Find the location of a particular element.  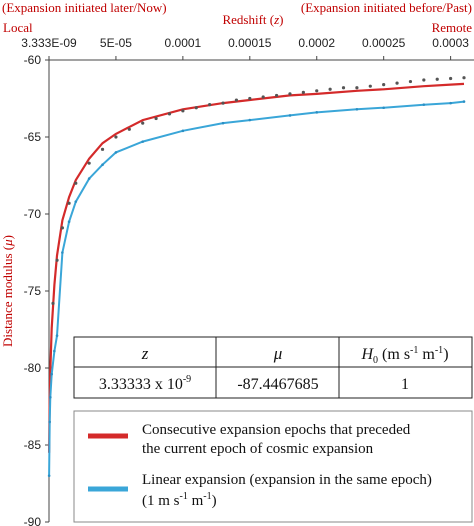

table-cell-h0: 1 is located at coordinates (405, 384).